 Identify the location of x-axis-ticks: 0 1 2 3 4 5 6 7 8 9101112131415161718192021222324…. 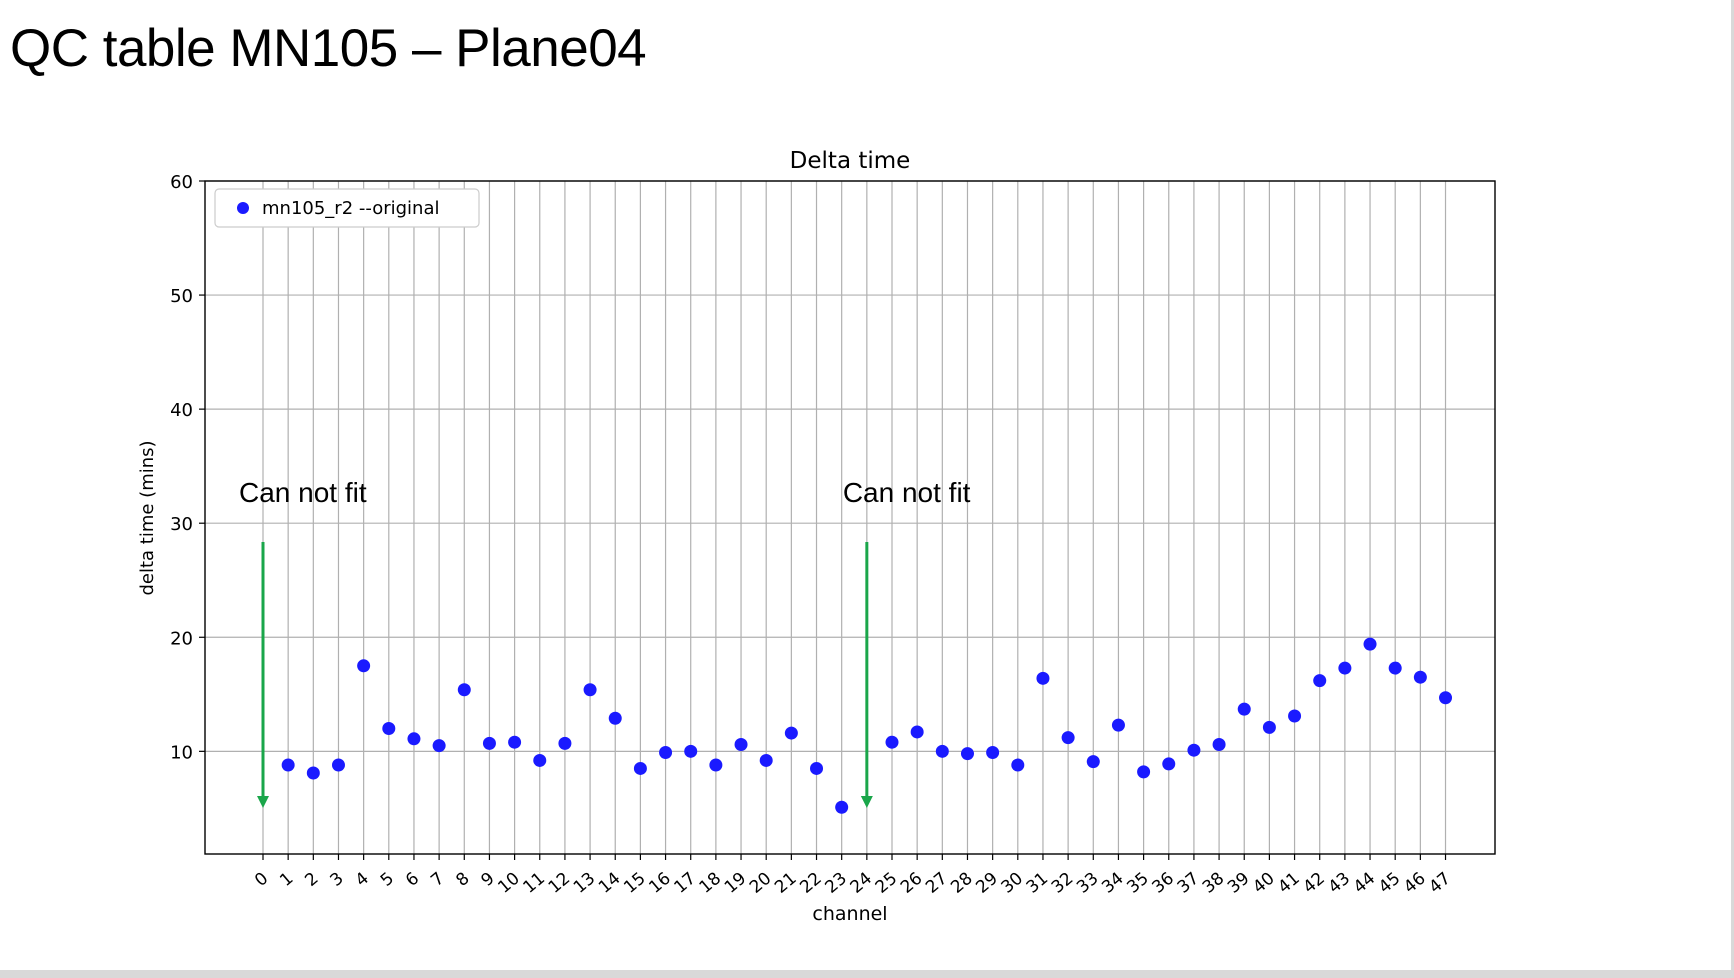
(853, 876).